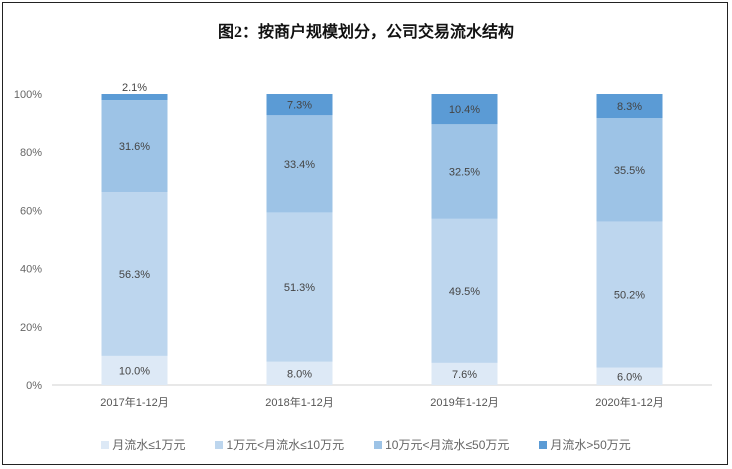  What do you see at coordinates (31, 328) in the screenshot?
I see `y-tick-label: 20%` at bounding box center [31, 328].